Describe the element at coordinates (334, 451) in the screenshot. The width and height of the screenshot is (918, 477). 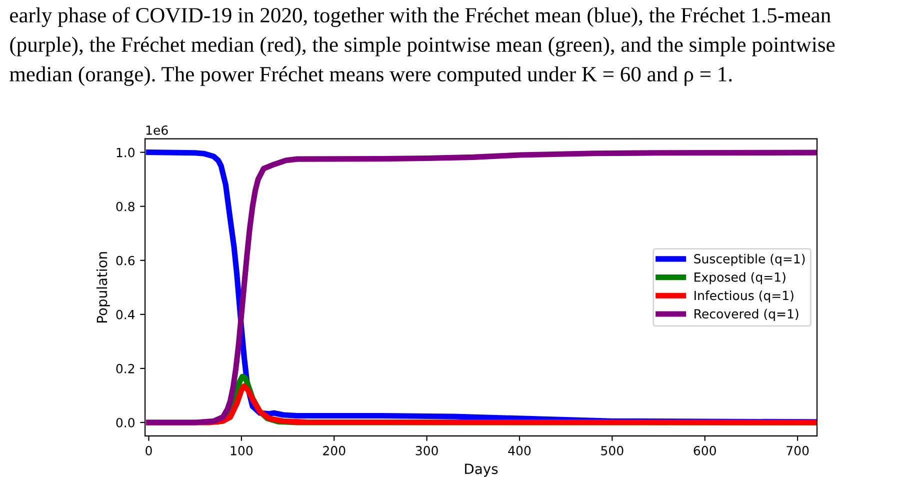
I see `x-tick-label: 200` at that location.